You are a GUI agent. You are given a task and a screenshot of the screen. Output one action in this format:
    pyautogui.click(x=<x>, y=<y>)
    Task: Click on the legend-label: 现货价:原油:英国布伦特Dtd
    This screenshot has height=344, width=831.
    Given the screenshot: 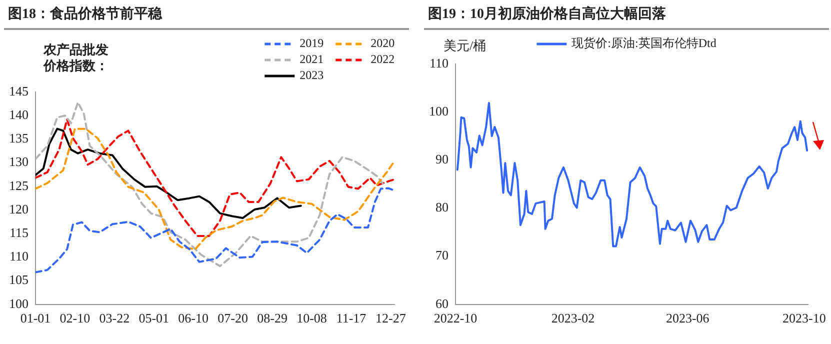 What is the action you would take?
    pyautogui.click(x=644, y=43)
    